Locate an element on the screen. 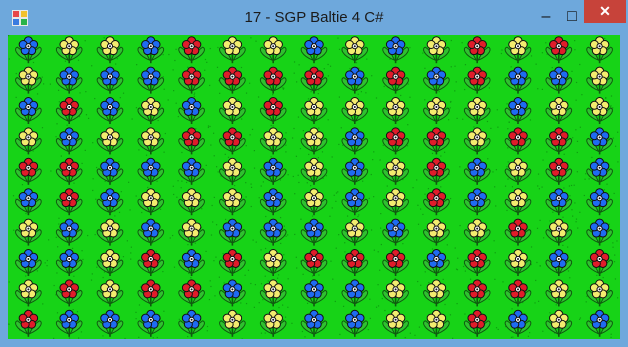 The width and height of the screenshot is (628, 347). title-bar: 17 - SGP Baltie 4 C# – □ ✕ is located at coordinates (314, 17).